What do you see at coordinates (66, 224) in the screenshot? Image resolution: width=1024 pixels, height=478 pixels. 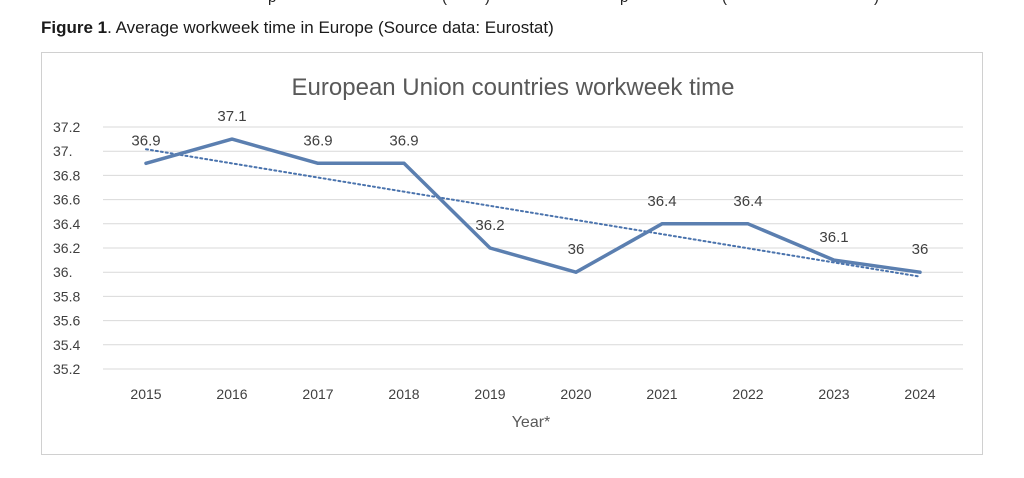 I see `y-tick-label: 36.4` at bounding box center [66, 224].